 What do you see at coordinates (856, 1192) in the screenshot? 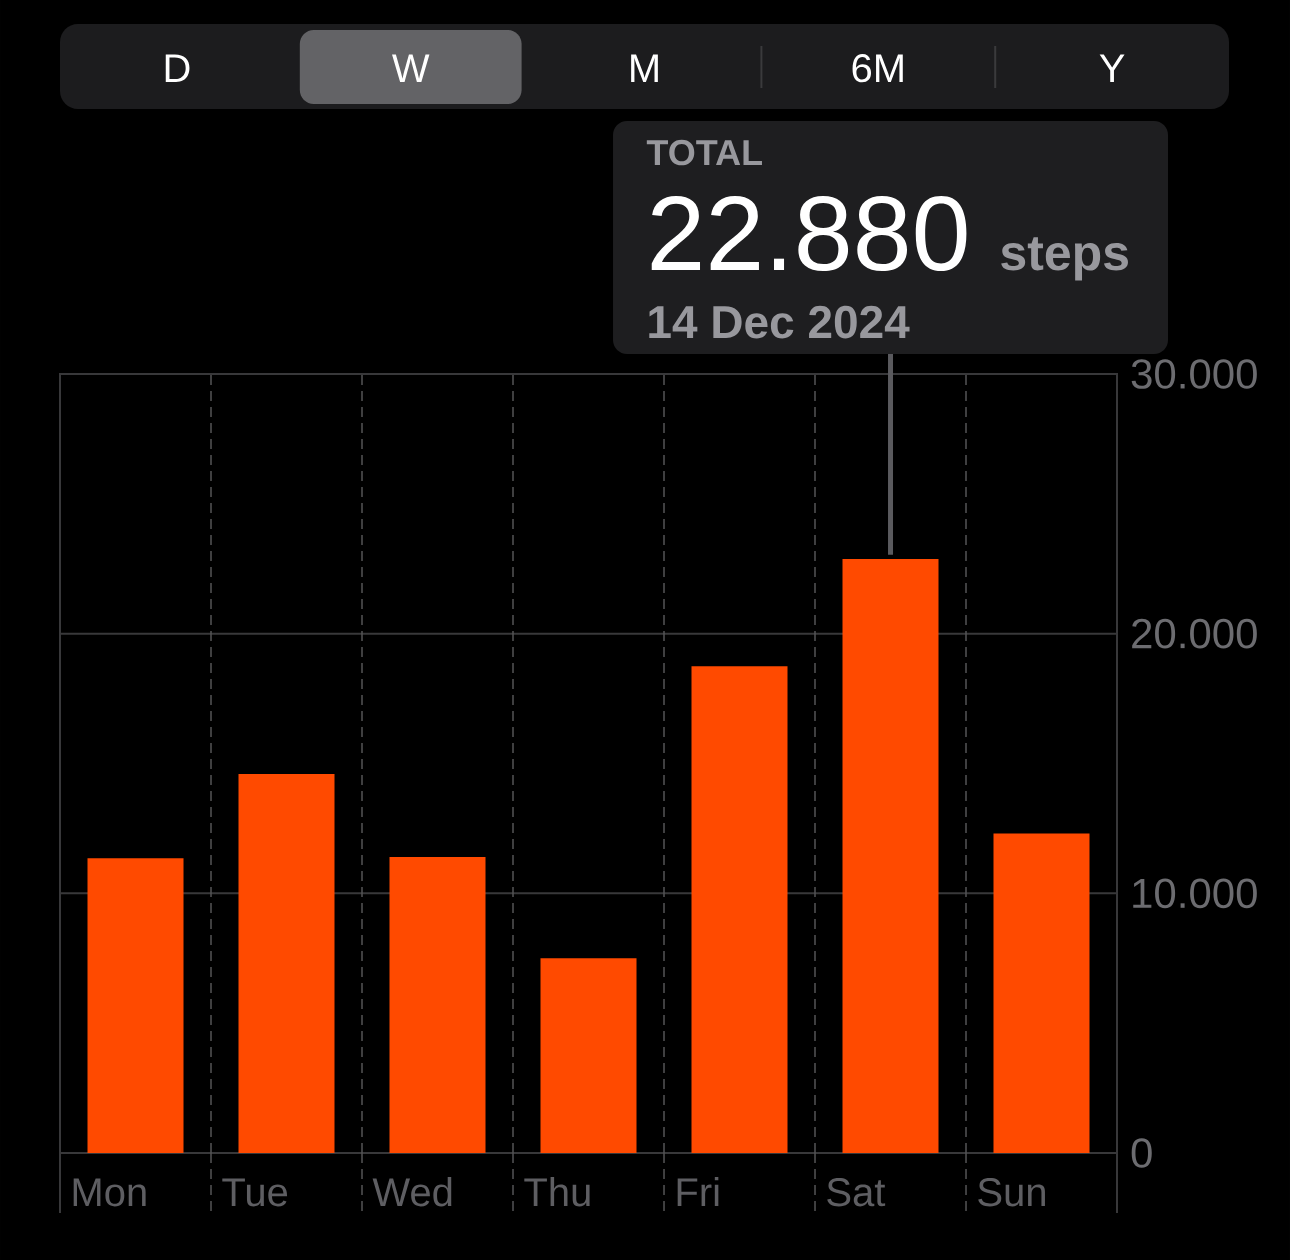
I see `x-tick-label: Sat` at bounding box center [856, 1192].